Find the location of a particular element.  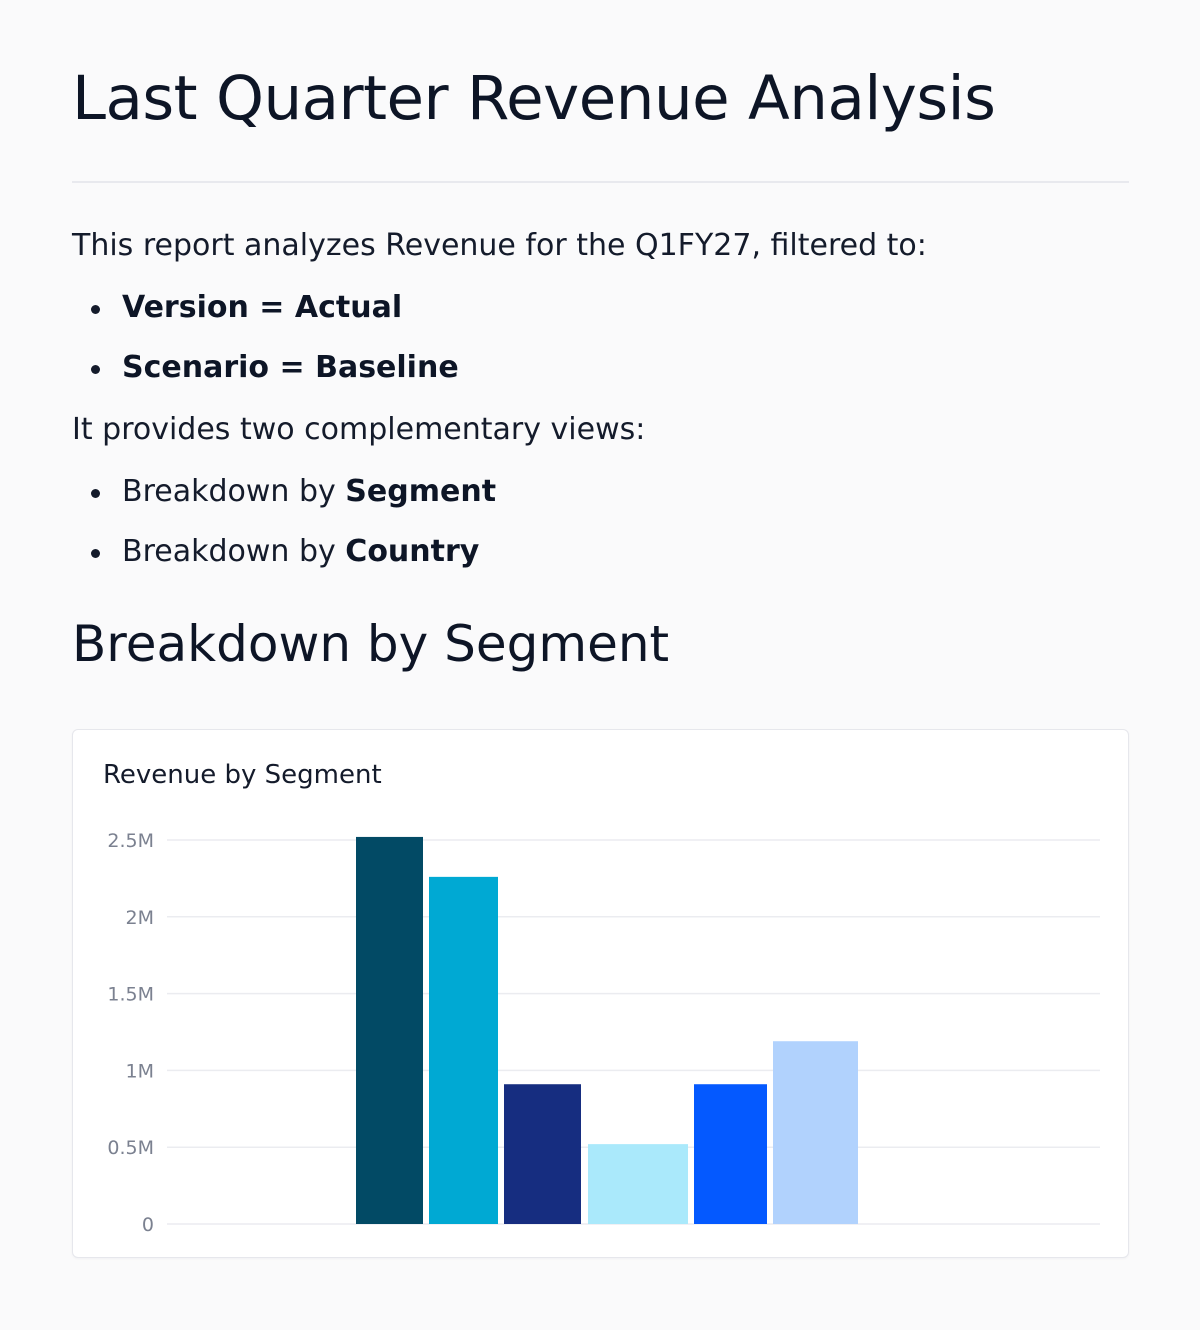

view-emphasis: Segment is located at coordinates (421, 491).